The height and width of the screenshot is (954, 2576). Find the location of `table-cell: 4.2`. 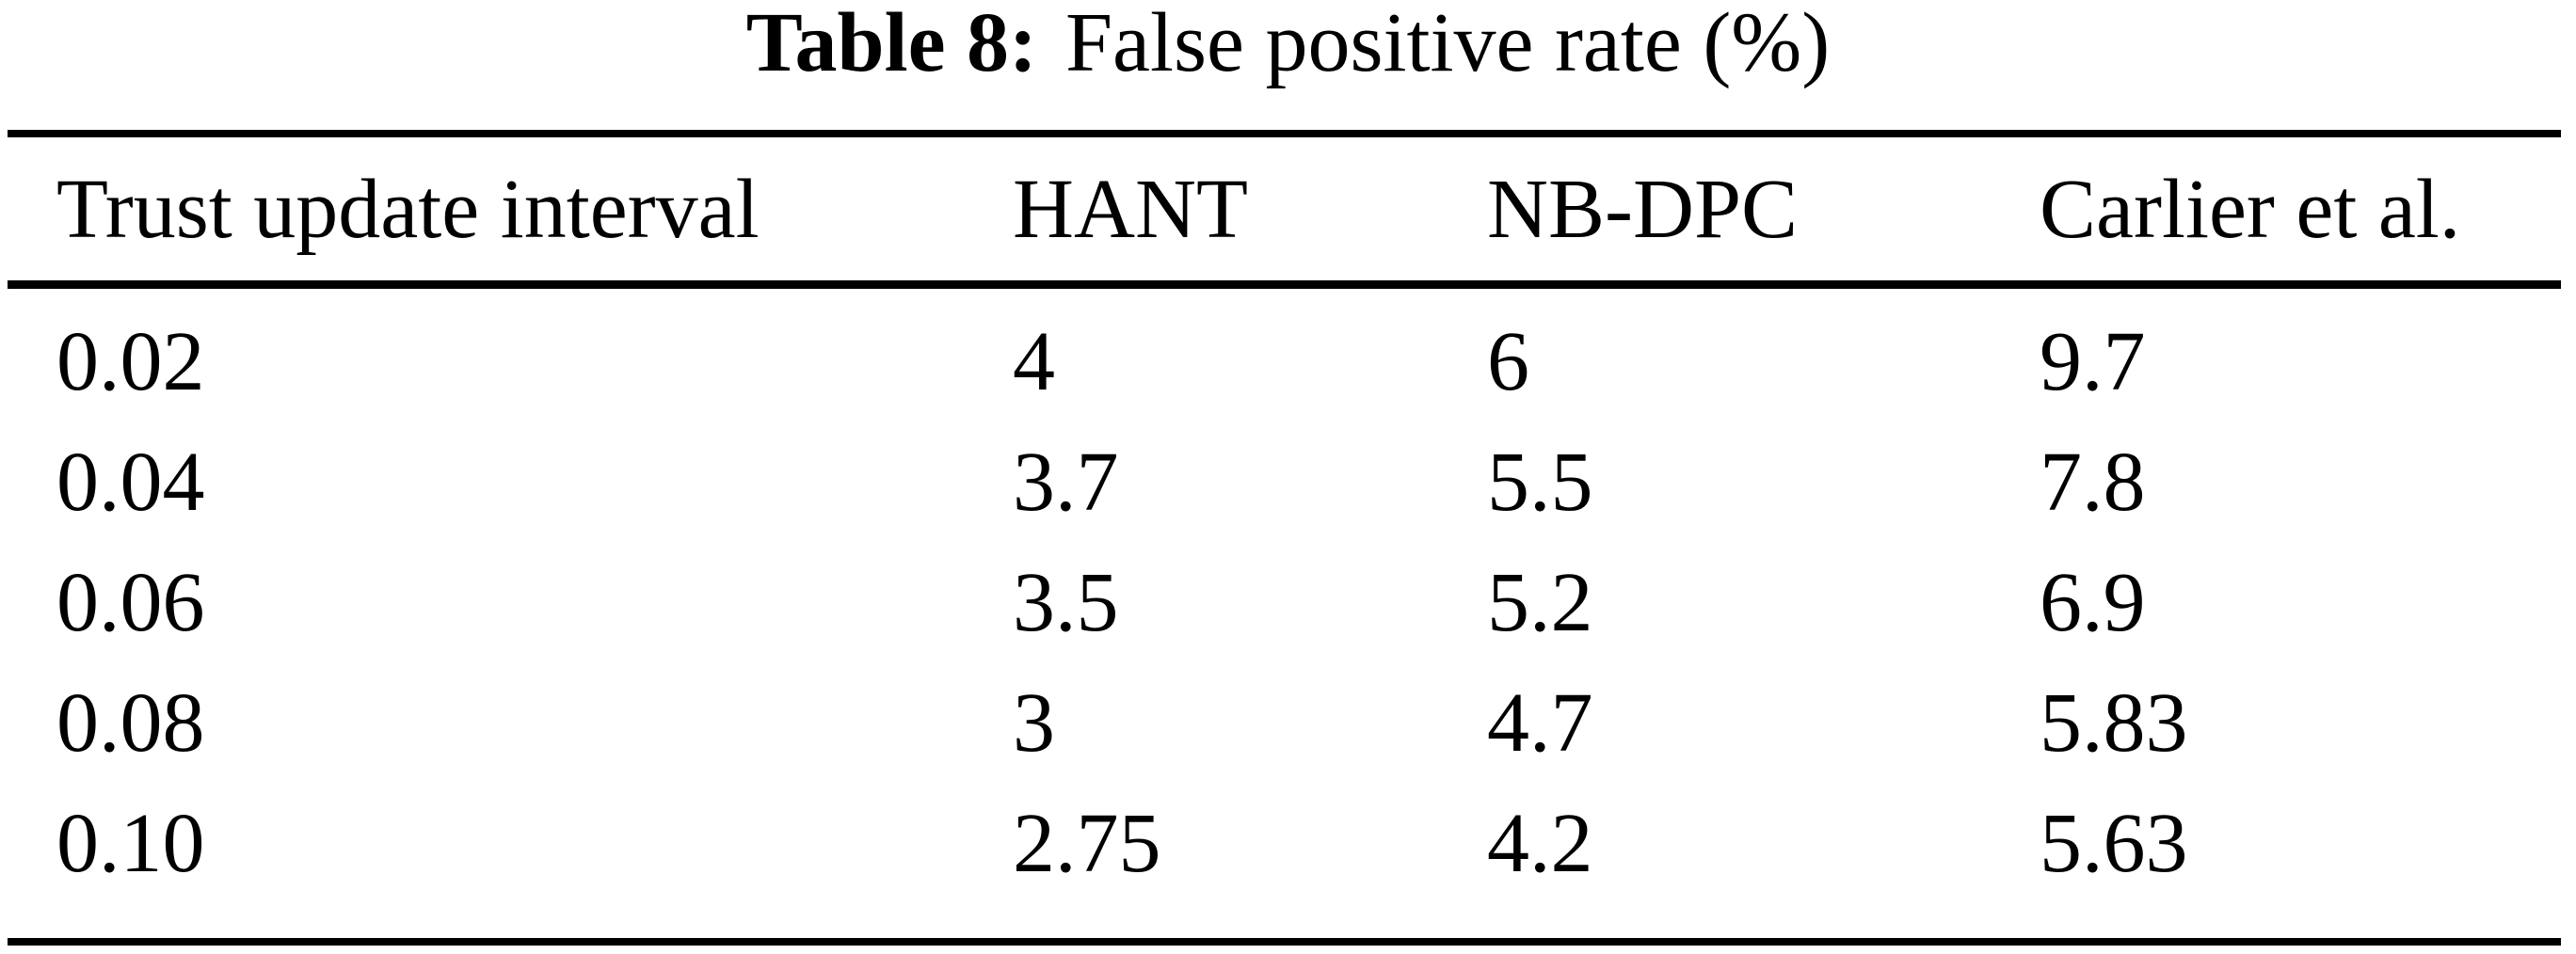

table-cell: 4.2 is located at coordinates (1540, 843).